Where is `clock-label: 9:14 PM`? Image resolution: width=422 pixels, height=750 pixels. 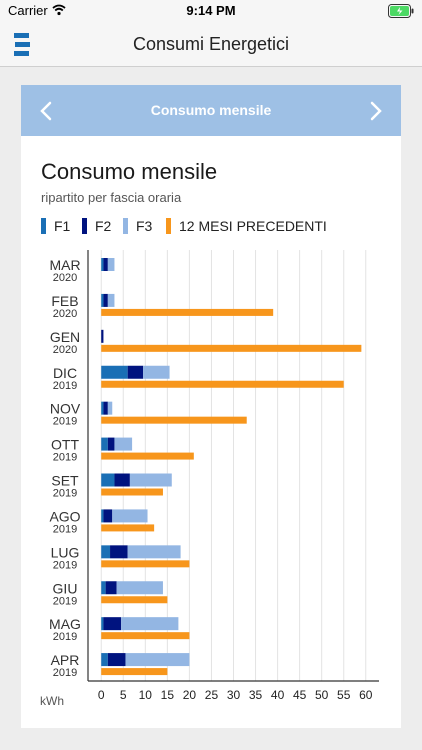
clock-label: 9:14 PM is located at coordinates (211, 10).